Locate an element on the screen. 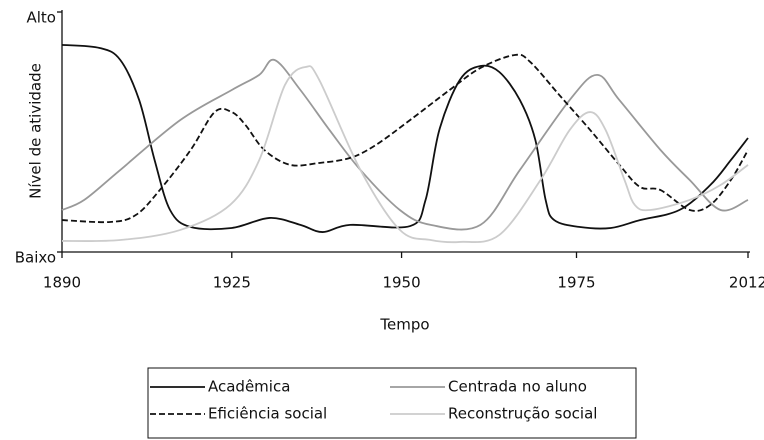 The width and height of the screenshot is (764, 440). x-axis-label: Tempo is located at coordinates (404, 325).